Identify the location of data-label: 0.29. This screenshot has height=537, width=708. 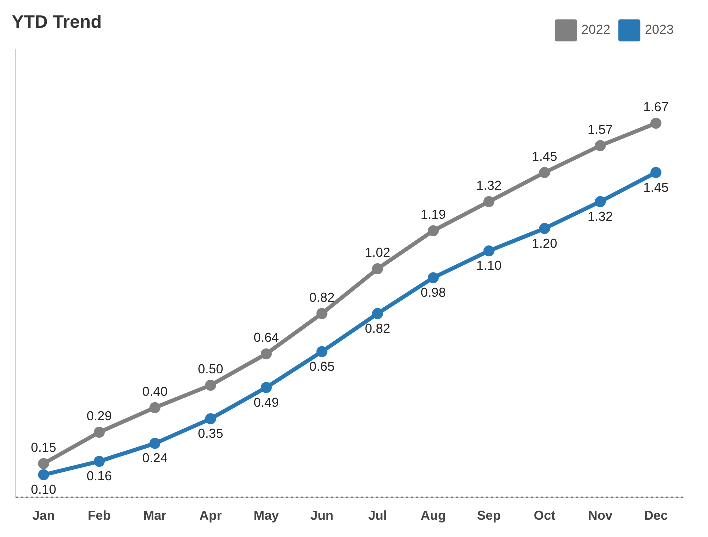
(99, 416).